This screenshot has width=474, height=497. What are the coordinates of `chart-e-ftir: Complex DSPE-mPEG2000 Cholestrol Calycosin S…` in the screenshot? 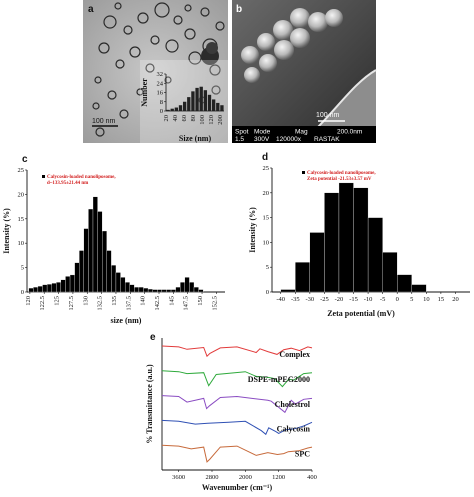 It's located at (231, 415).